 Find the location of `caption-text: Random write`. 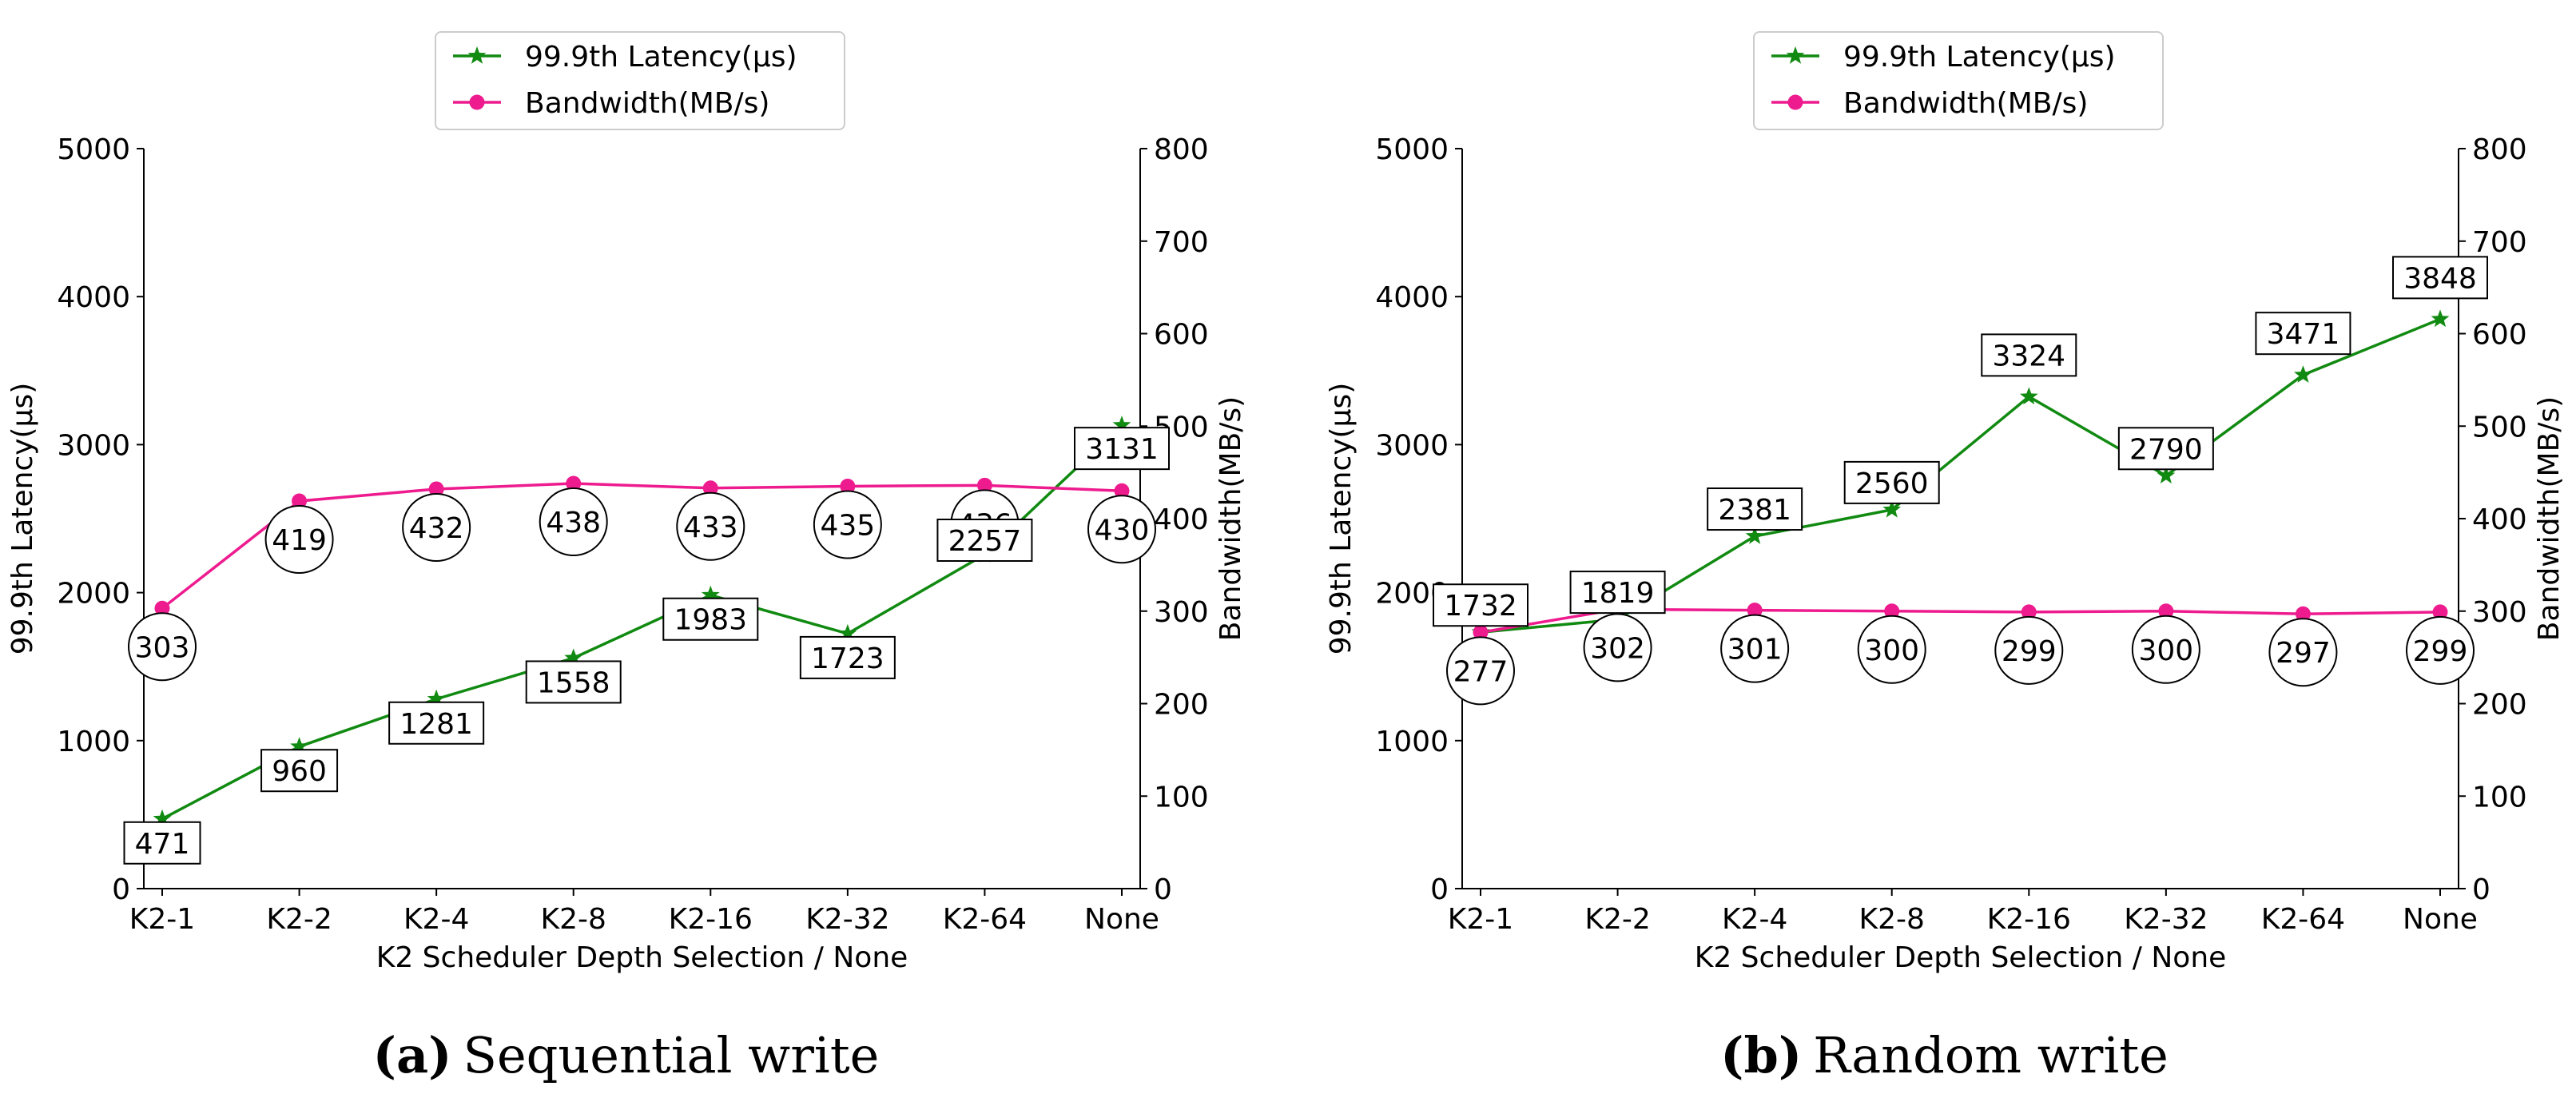

caption-text: Random write is located at coordinates (1991, 1055).